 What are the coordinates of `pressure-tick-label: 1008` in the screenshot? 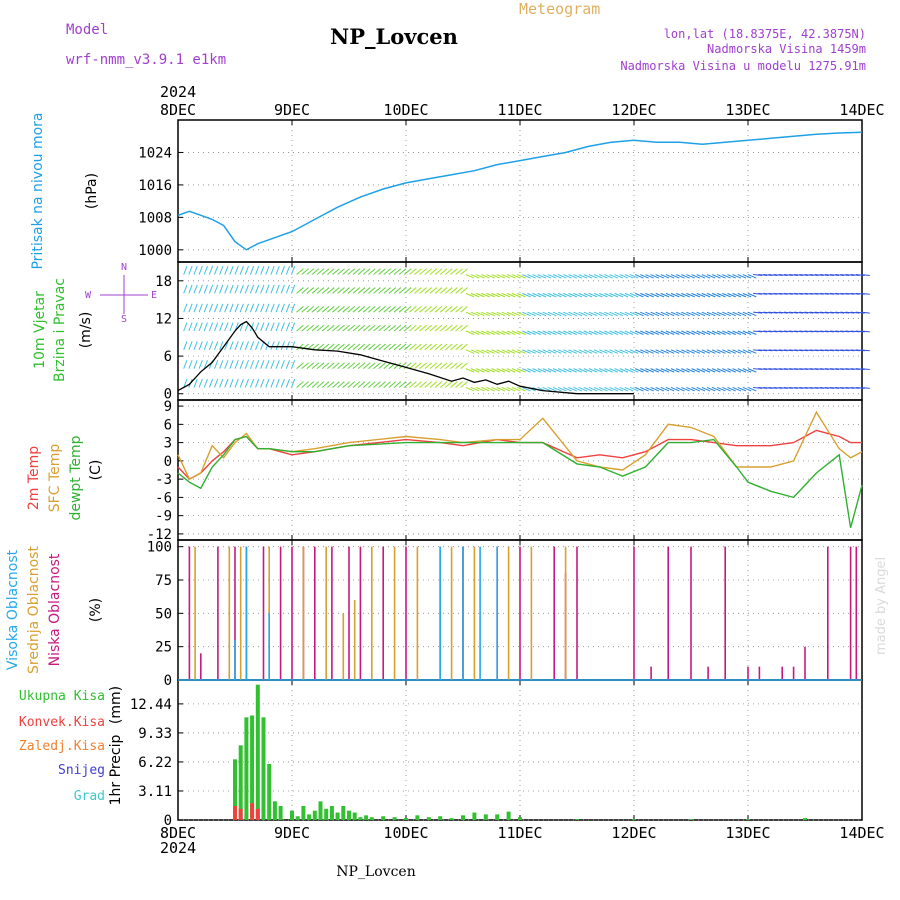 It's located at (155, 218).